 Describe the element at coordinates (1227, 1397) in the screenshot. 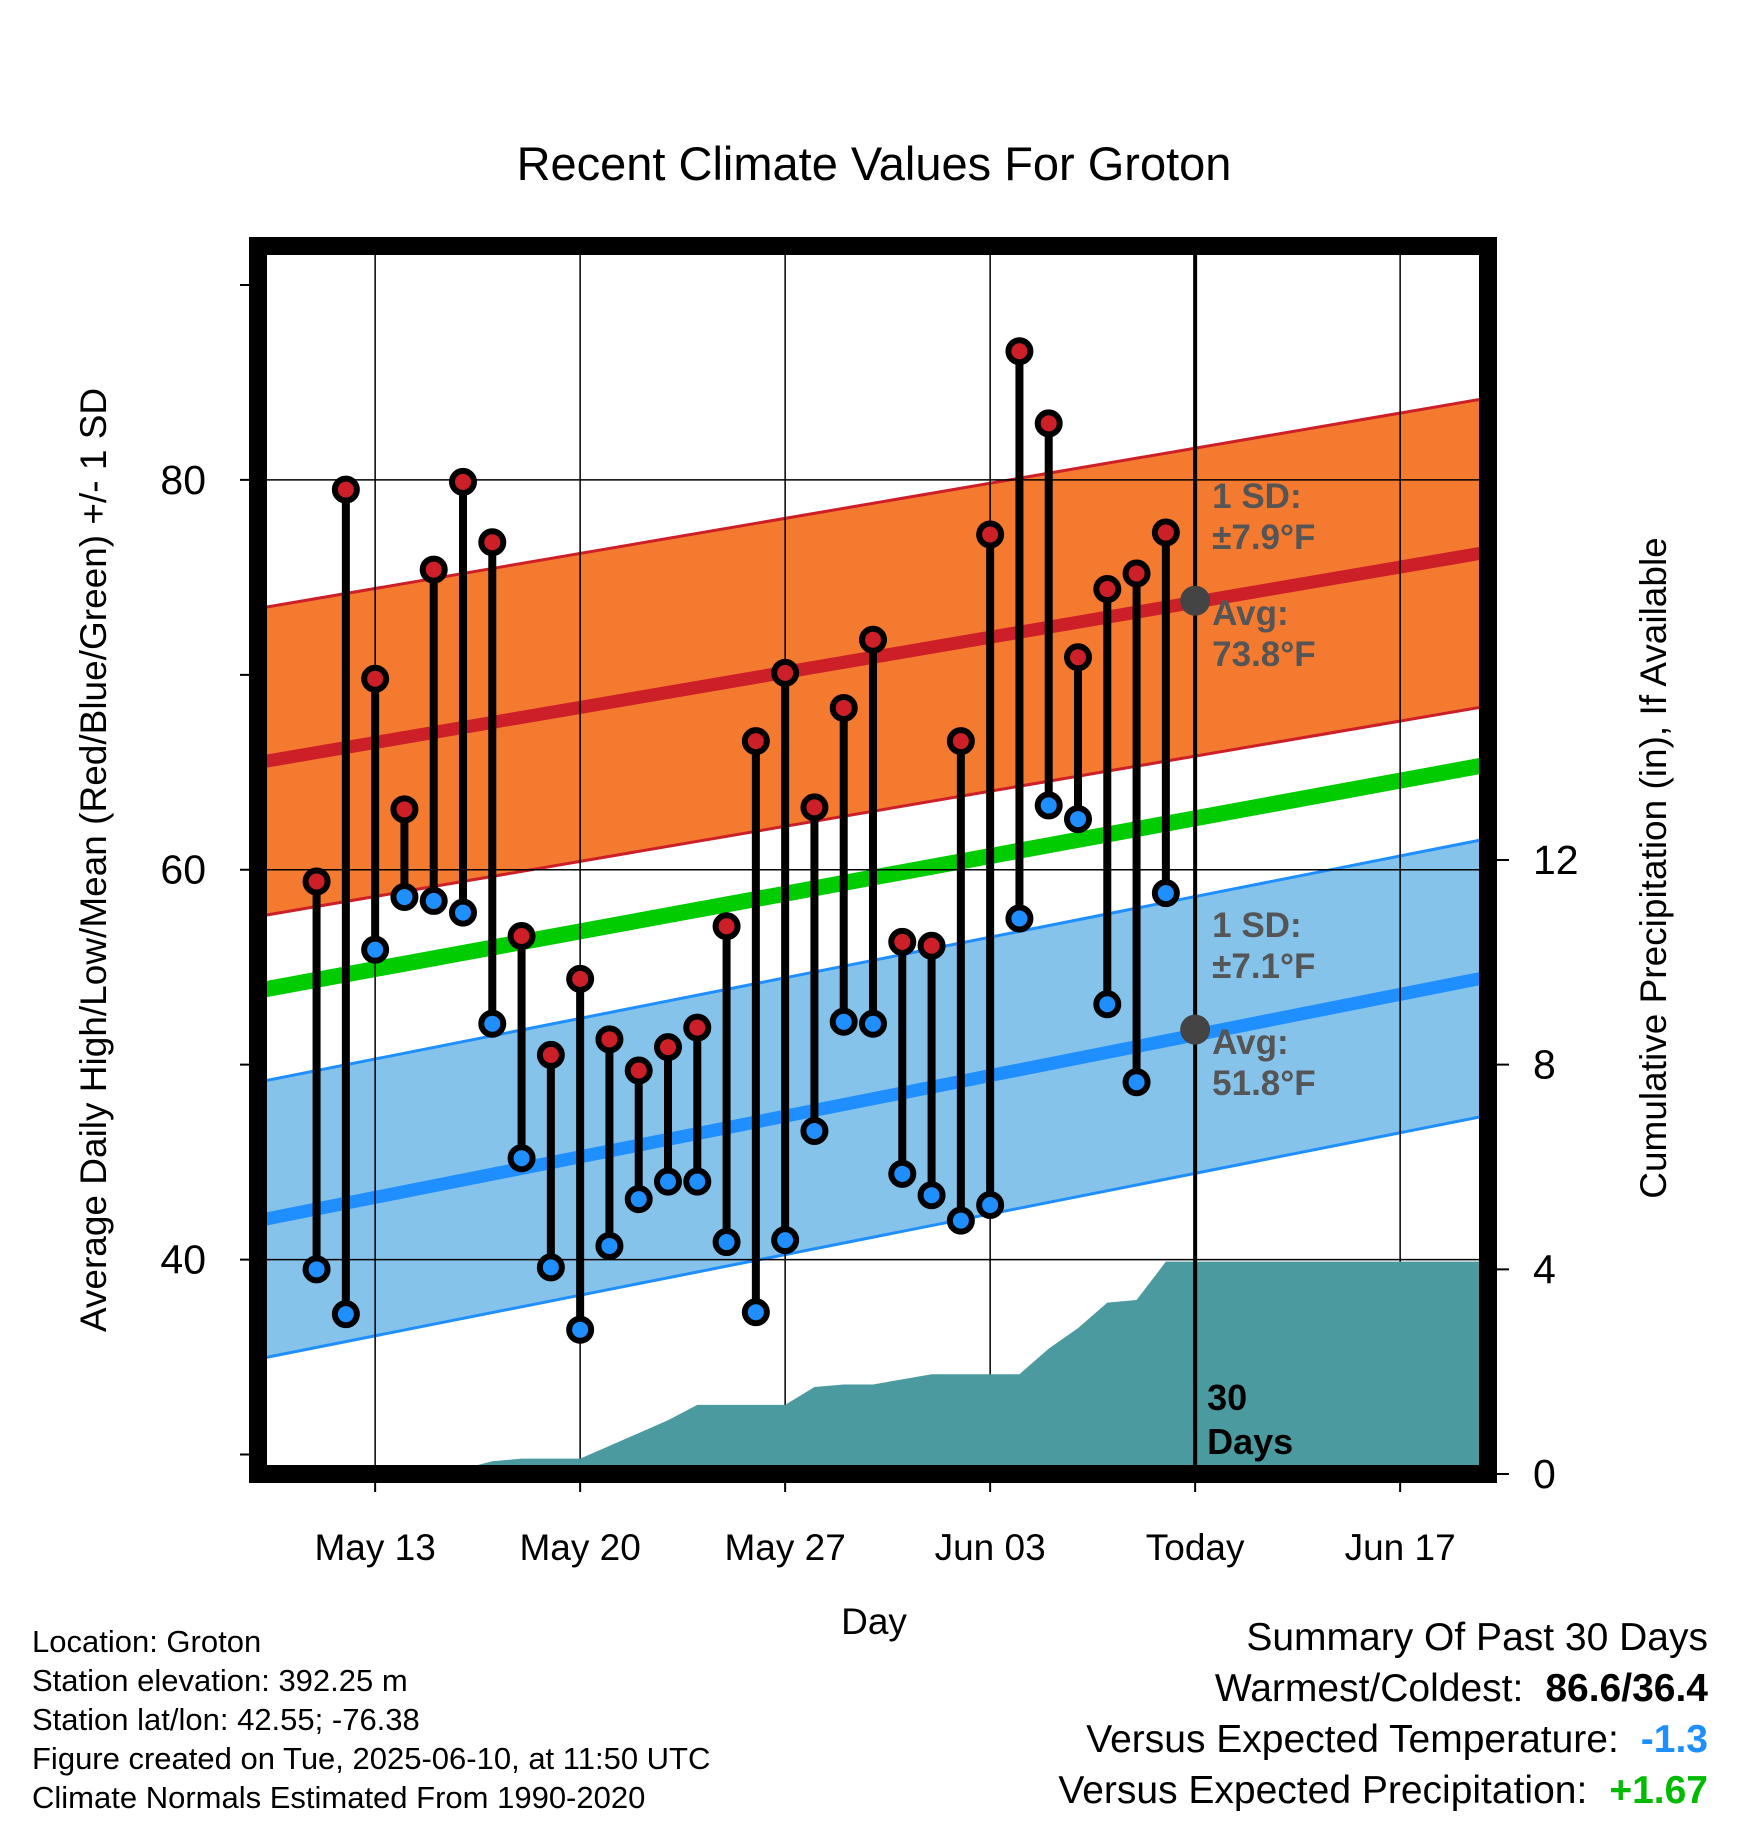

I see `today-days-label-line: 30` at that location.